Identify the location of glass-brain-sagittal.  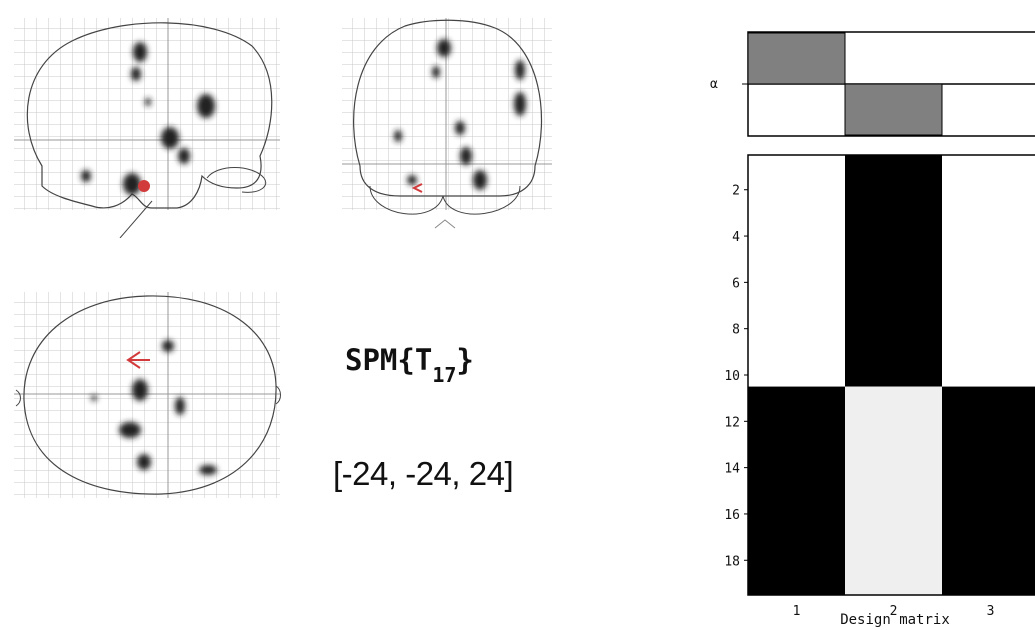
(147, 128).